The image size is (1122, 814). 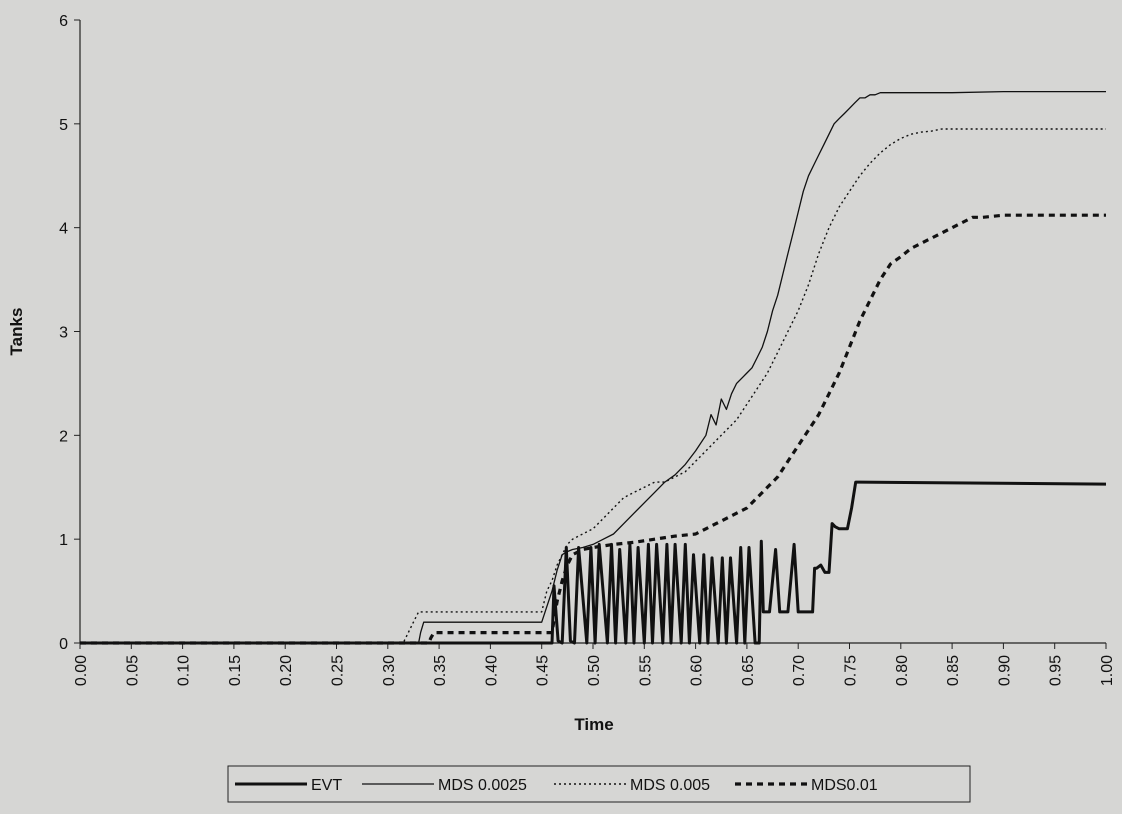 I want to click on x-tick-label: 0.80, so click(x=902, y=670).